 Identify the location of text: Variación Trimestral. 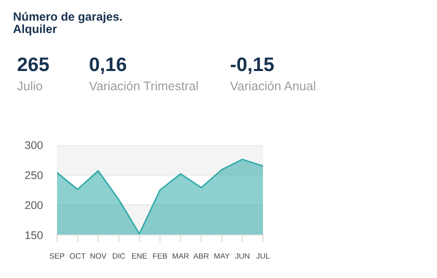
(143, 85).